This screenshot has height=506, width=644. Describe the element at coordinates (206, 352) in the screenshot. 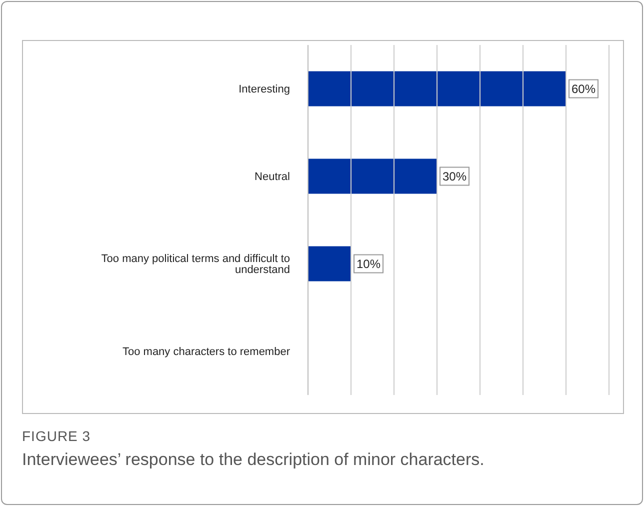

I see `y-tick-label: Too many characters to remember` at that location.